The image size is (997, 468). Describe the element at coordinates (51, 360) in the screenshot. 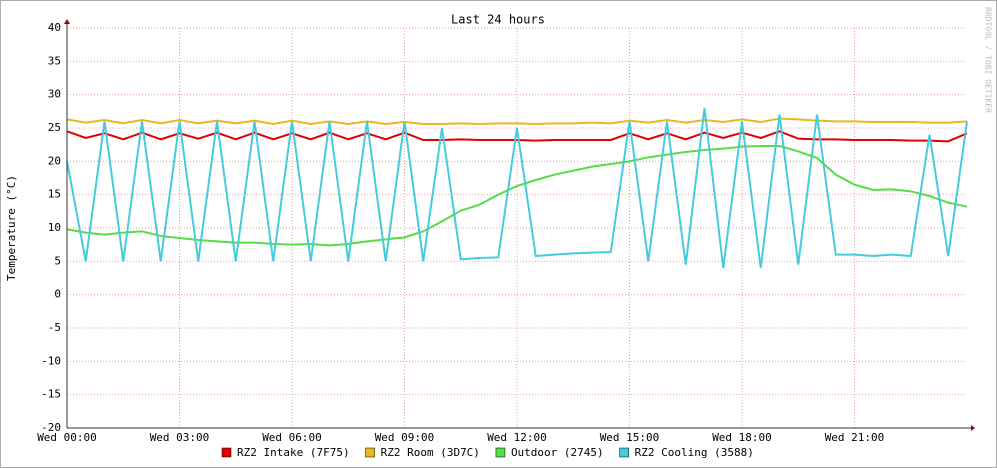

I see `y-tick-label: -10` at that location.